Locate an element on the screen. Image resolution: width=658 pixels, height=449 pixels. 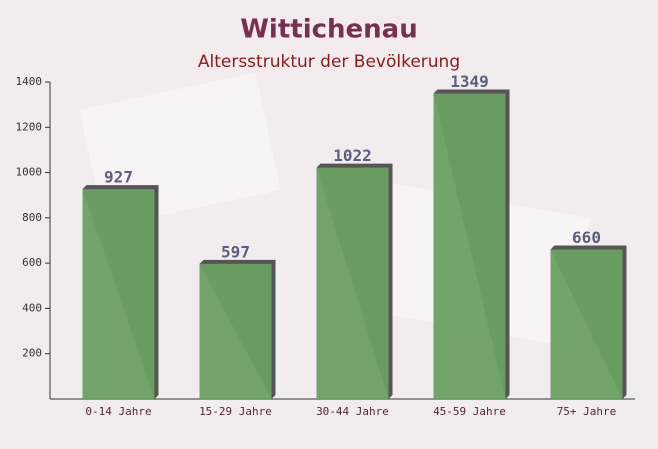
y-tick-label: 1000 is located at coordinates (29, 172).